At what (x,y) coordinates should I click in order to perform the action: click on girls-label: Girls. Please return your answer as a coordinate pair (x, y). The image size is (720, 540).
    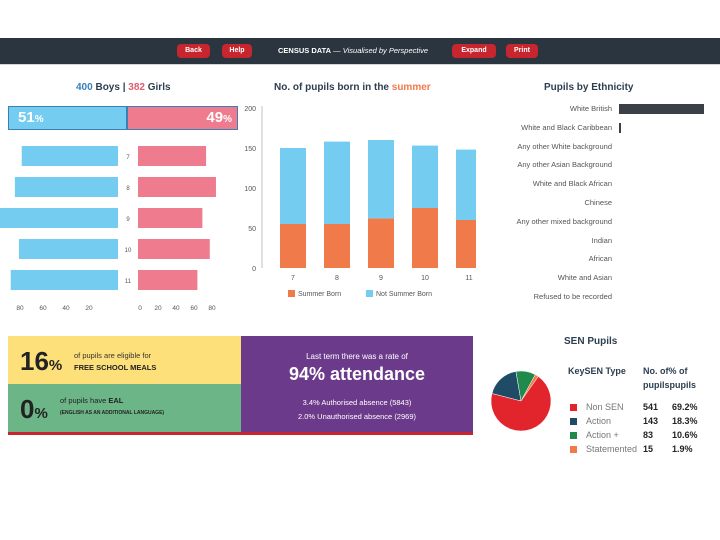
    Looking at the image, I should click on (157, 87).